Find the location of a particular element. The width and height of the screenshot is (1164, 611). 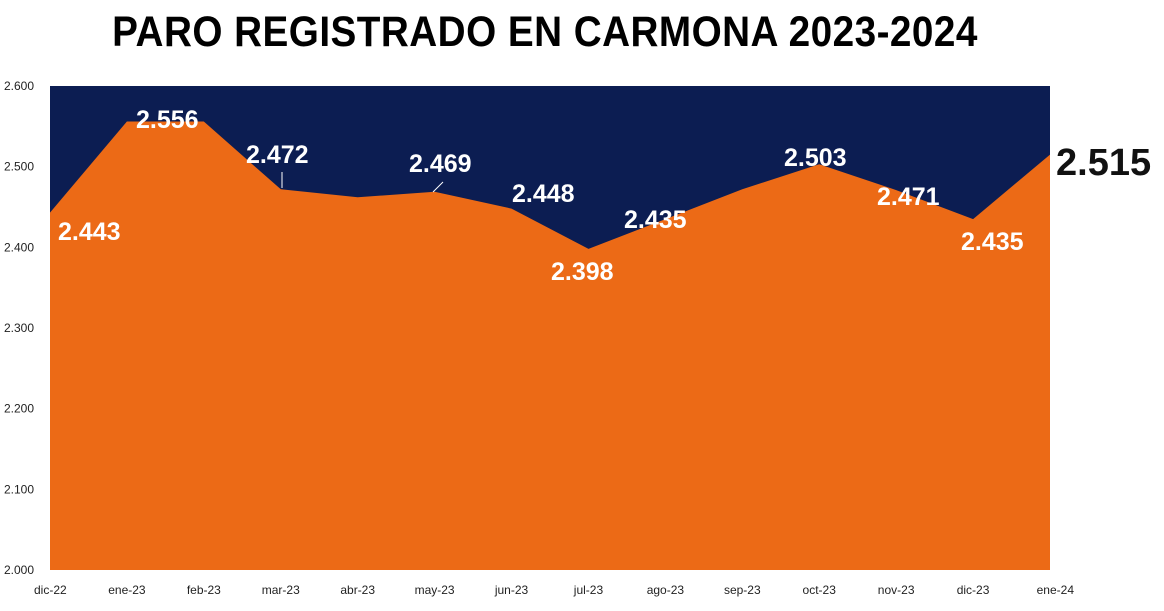

chart-title: PARO REGISTRADO EN CARMONA 2023-2024 is located at coordinates (545, 32).